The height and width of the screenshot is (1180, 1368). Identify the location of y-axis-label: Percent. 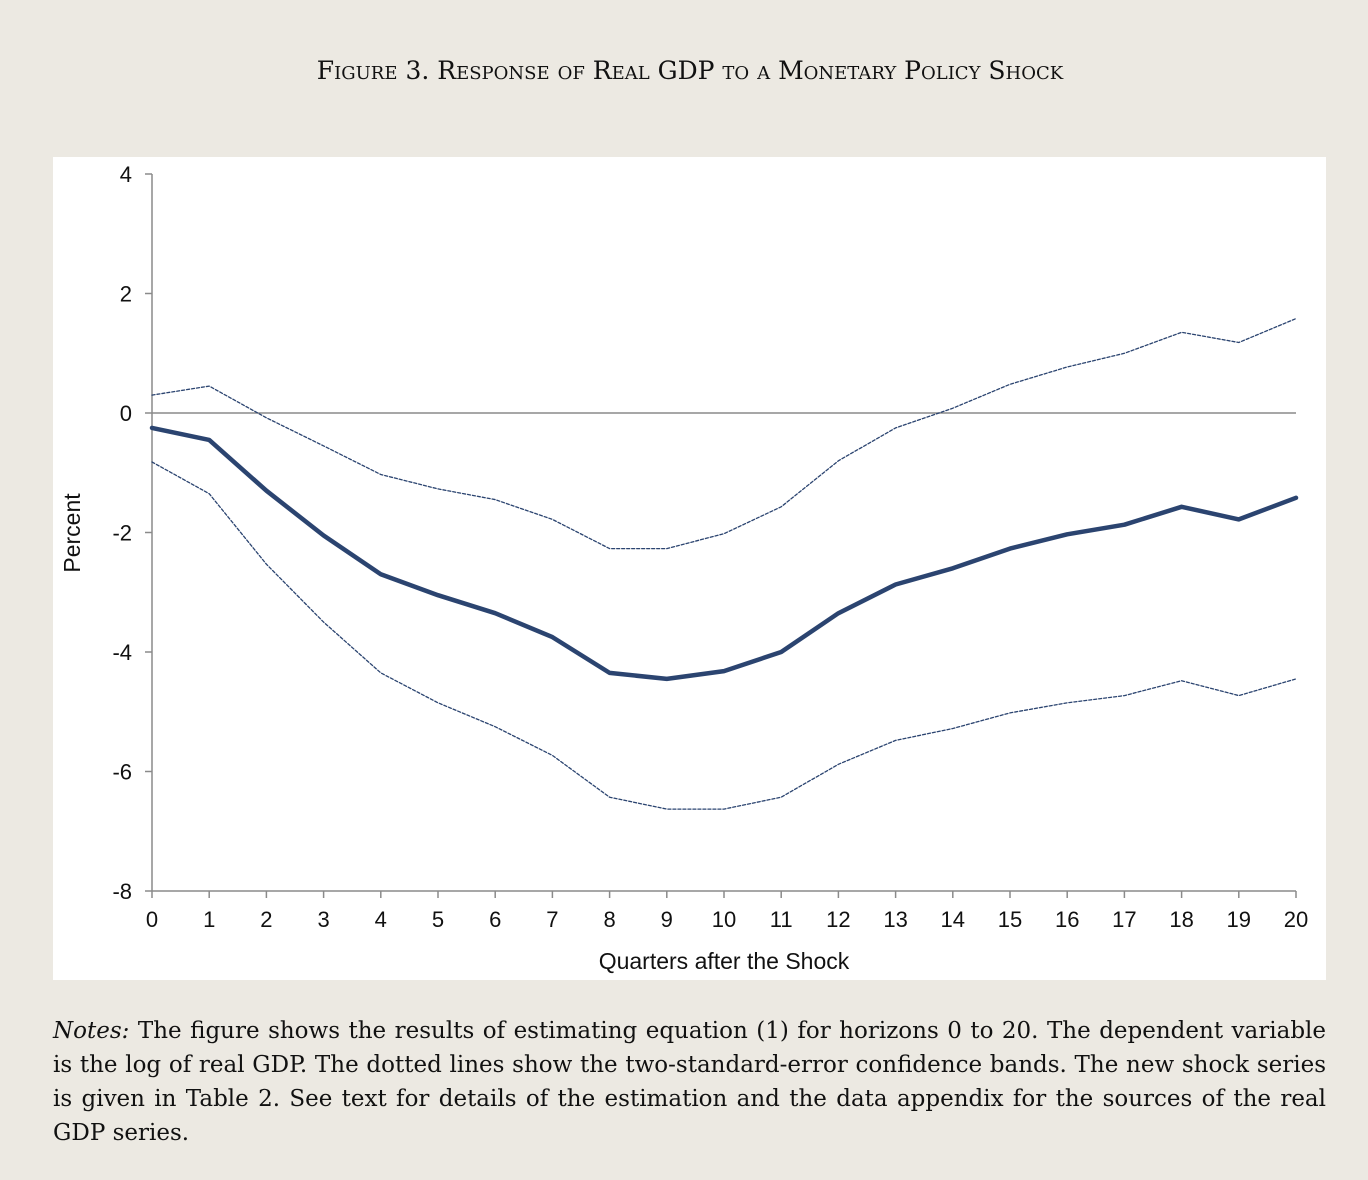
(72, 533).